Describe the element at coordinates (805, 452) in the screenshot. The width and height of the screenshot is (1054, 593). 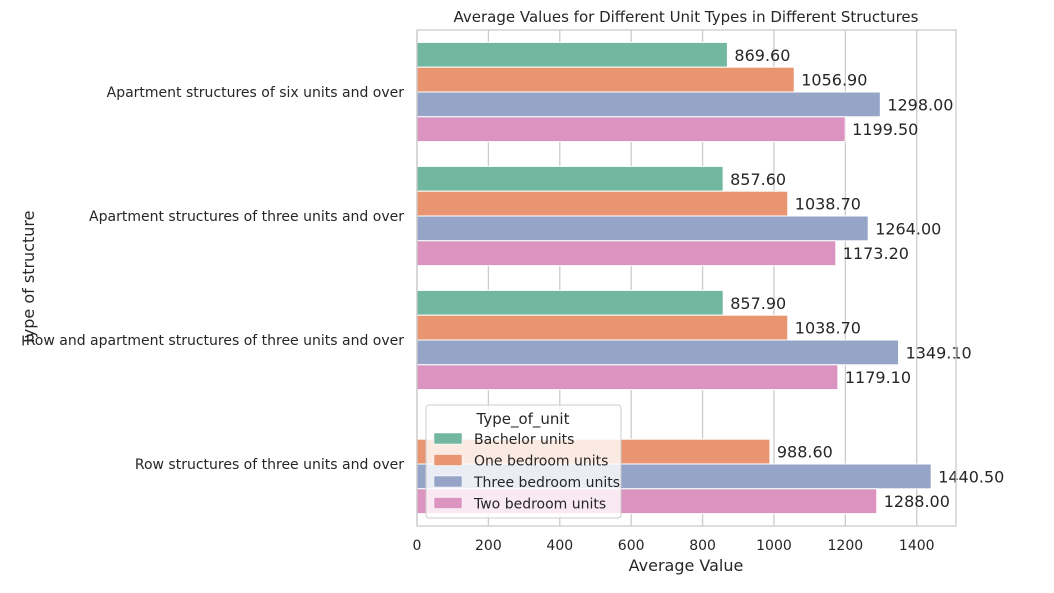
I see `data-label: 988.60` at that location.